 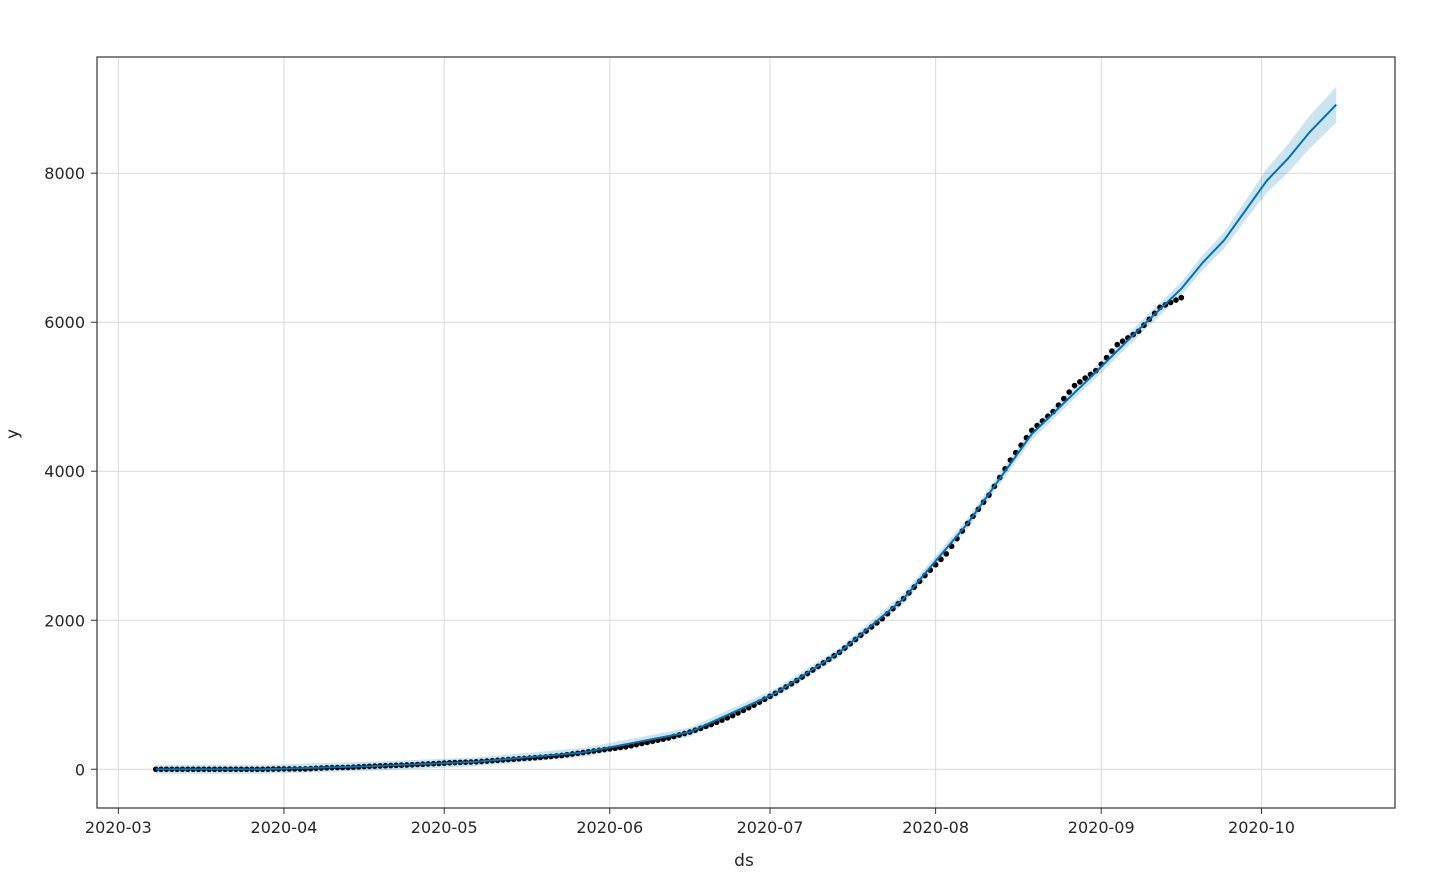 I want to click on y-tick-label: 0, so click(x=80, y=769).